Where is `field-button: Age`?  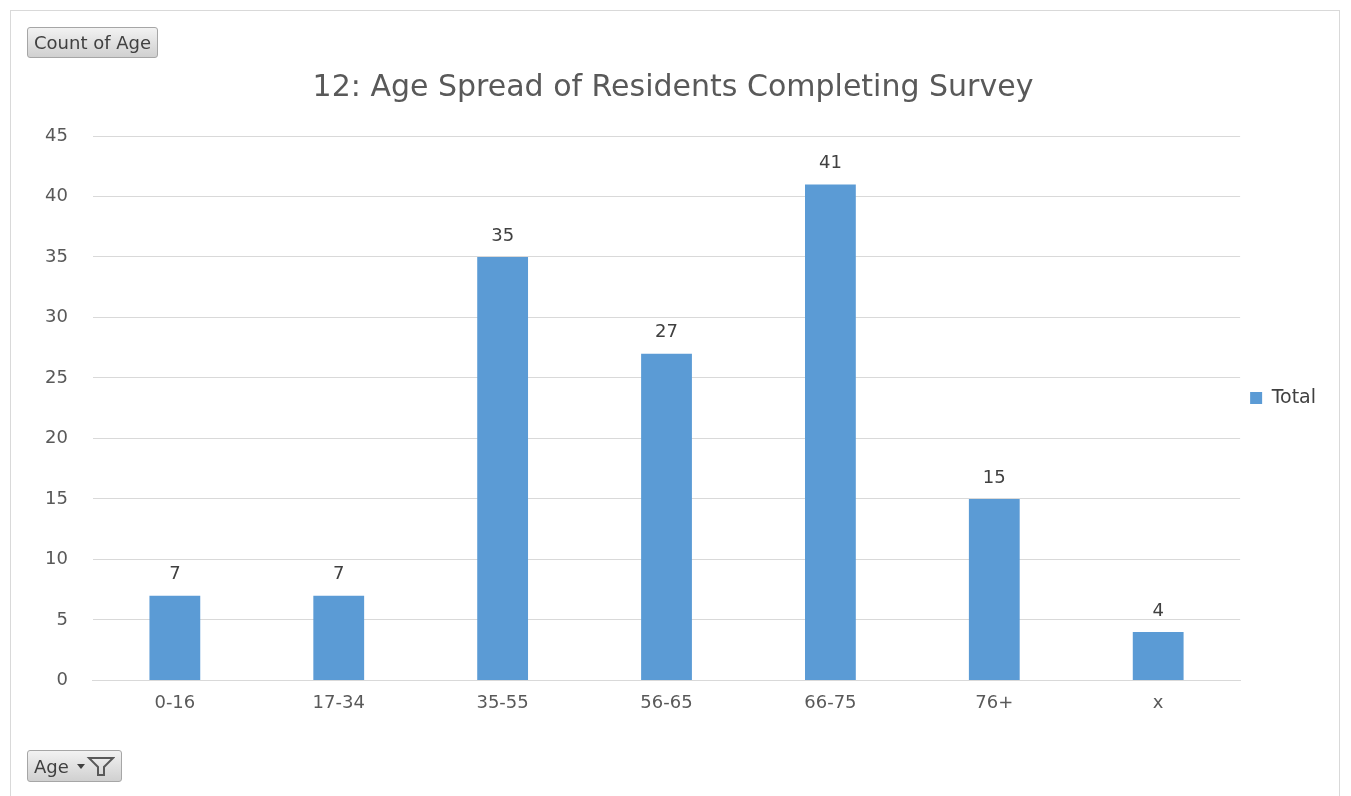
field-button: Age is located at coordinates (74, 766).